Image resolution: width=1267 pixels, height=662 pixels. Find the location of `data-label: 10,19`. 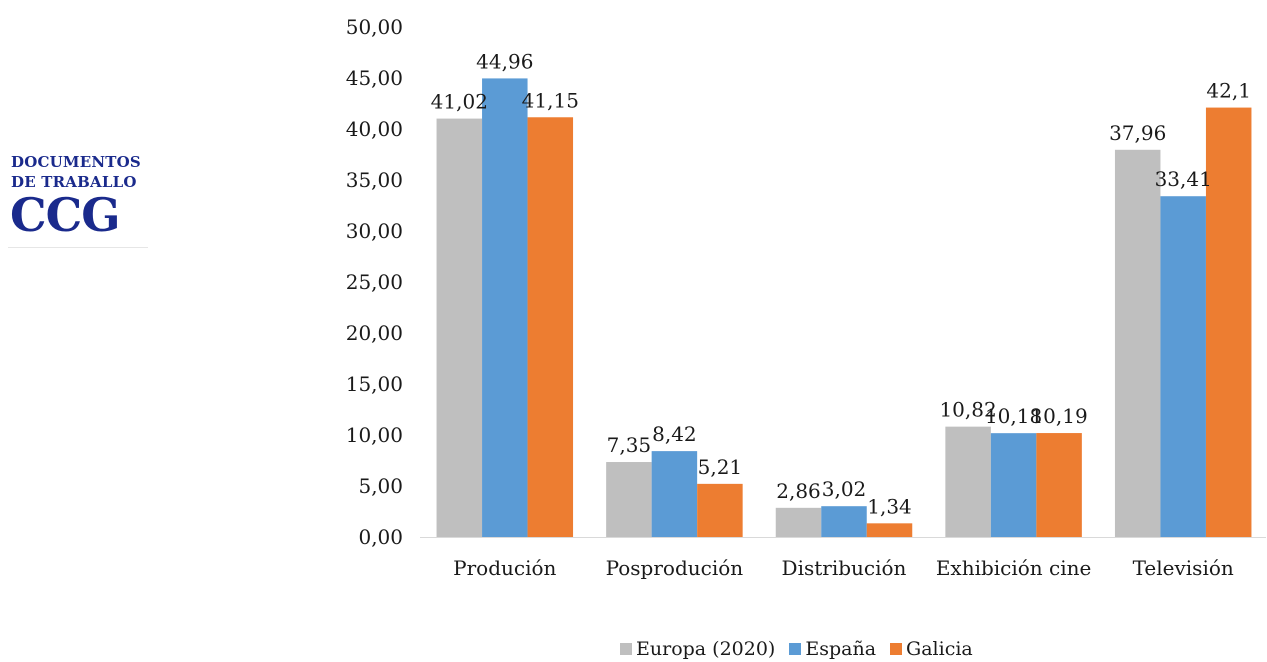

data-label: 10,19 is located at coordinates (1058, 416).